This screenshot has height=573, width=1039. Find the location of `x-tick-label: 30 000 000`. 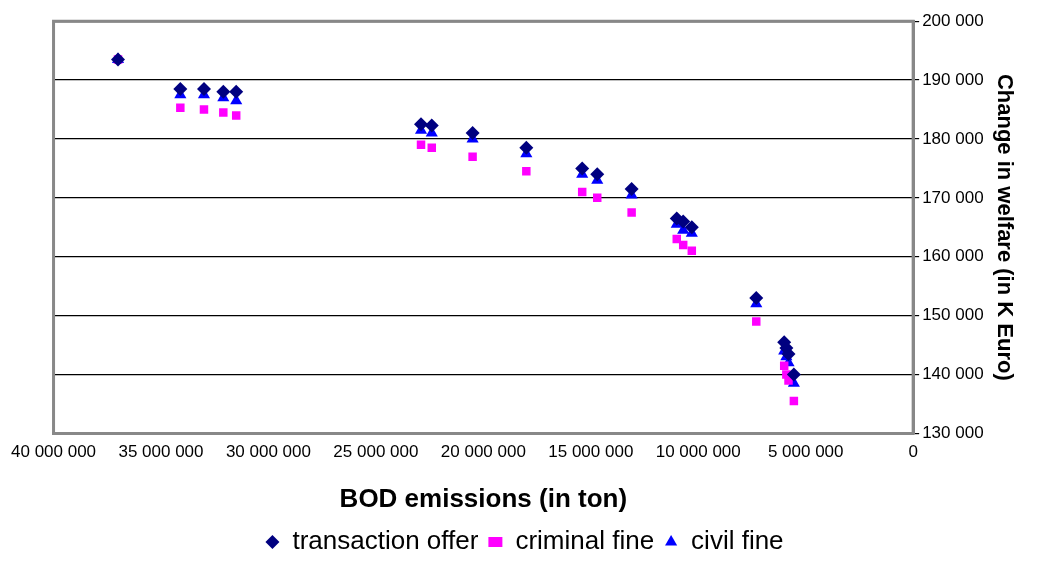

x-tick-label: 30 000 000 is located at coordinates (268, 452).